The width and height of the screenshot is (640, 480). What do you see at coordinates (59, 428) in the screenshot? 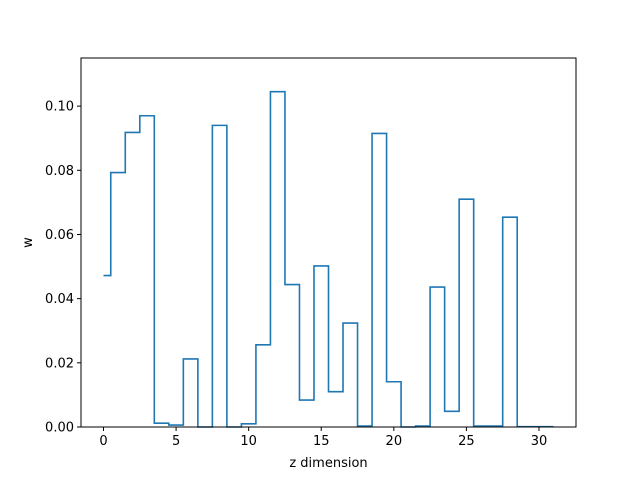
I see `y-tick-label: 0.00` at bounding box center [59, 428].